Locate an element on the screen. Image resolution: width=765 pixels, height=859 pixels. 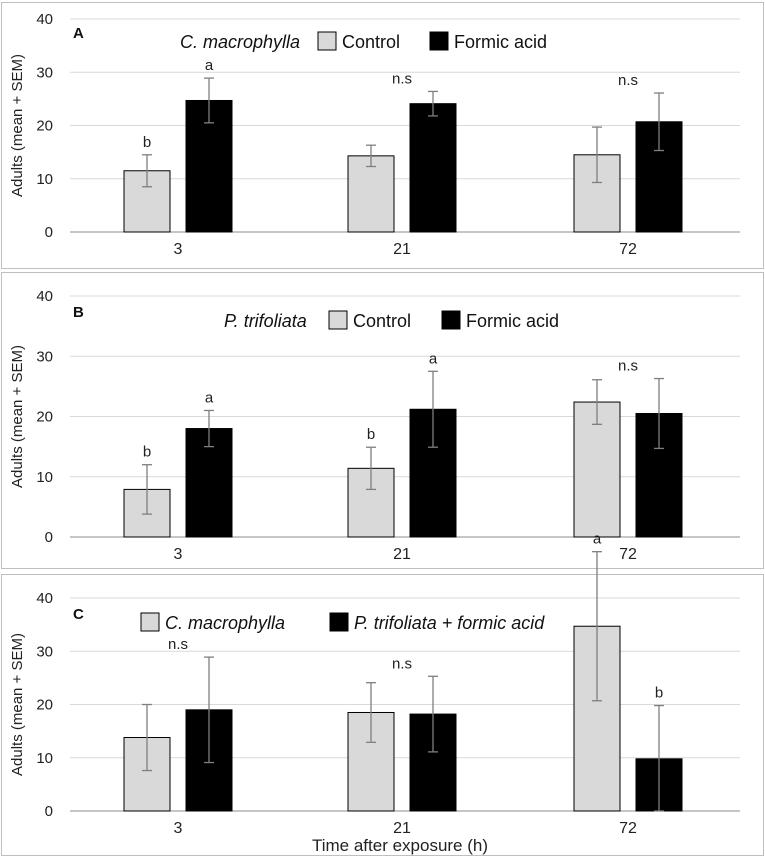
panel-letter: B is located at coordinates (78, 312).